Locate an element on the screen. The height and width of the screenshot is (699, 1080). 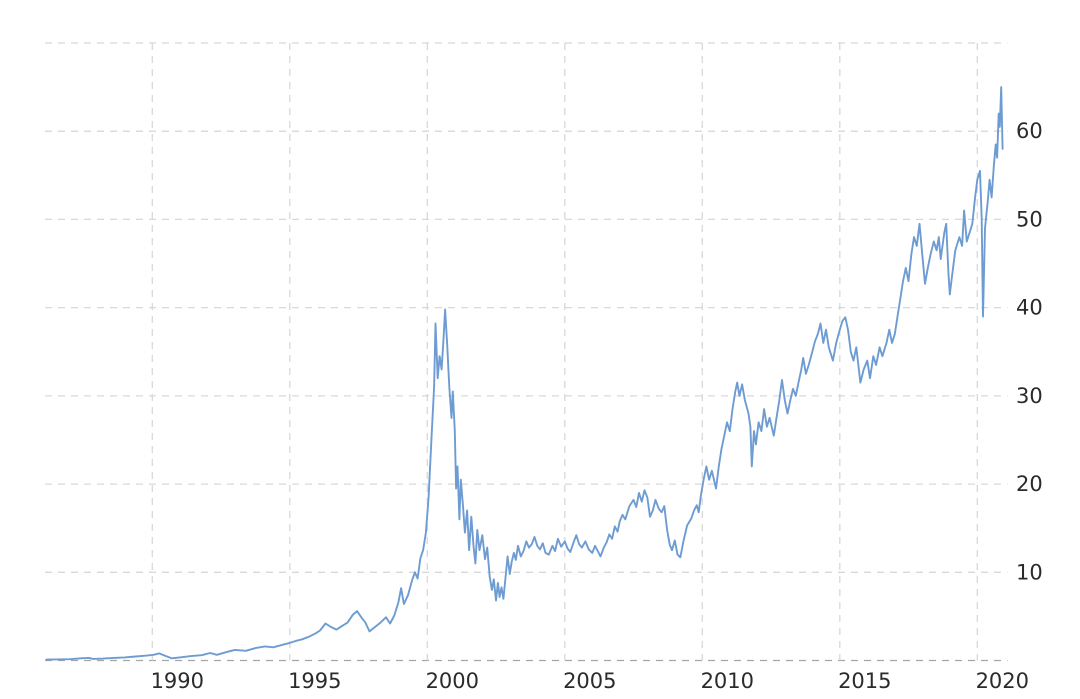
y-tick-label: 50 is located at coordinates (1029, 219).